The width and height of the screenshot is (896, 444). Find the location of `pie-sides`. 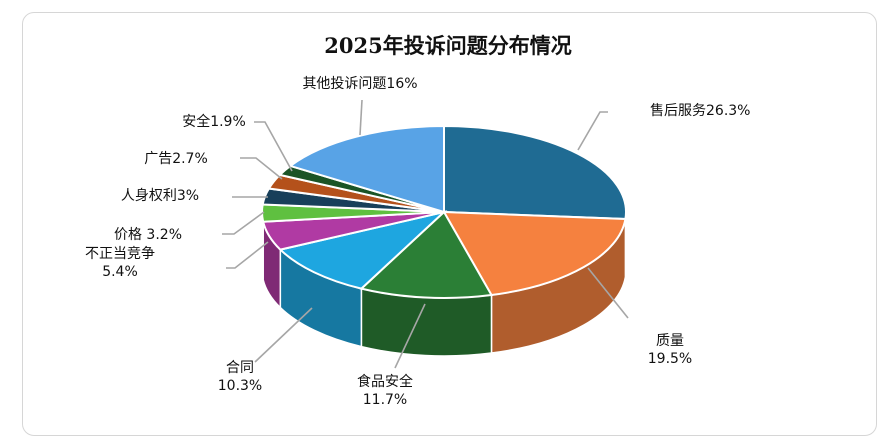

pie-sides is located at coordinates (444, 284).